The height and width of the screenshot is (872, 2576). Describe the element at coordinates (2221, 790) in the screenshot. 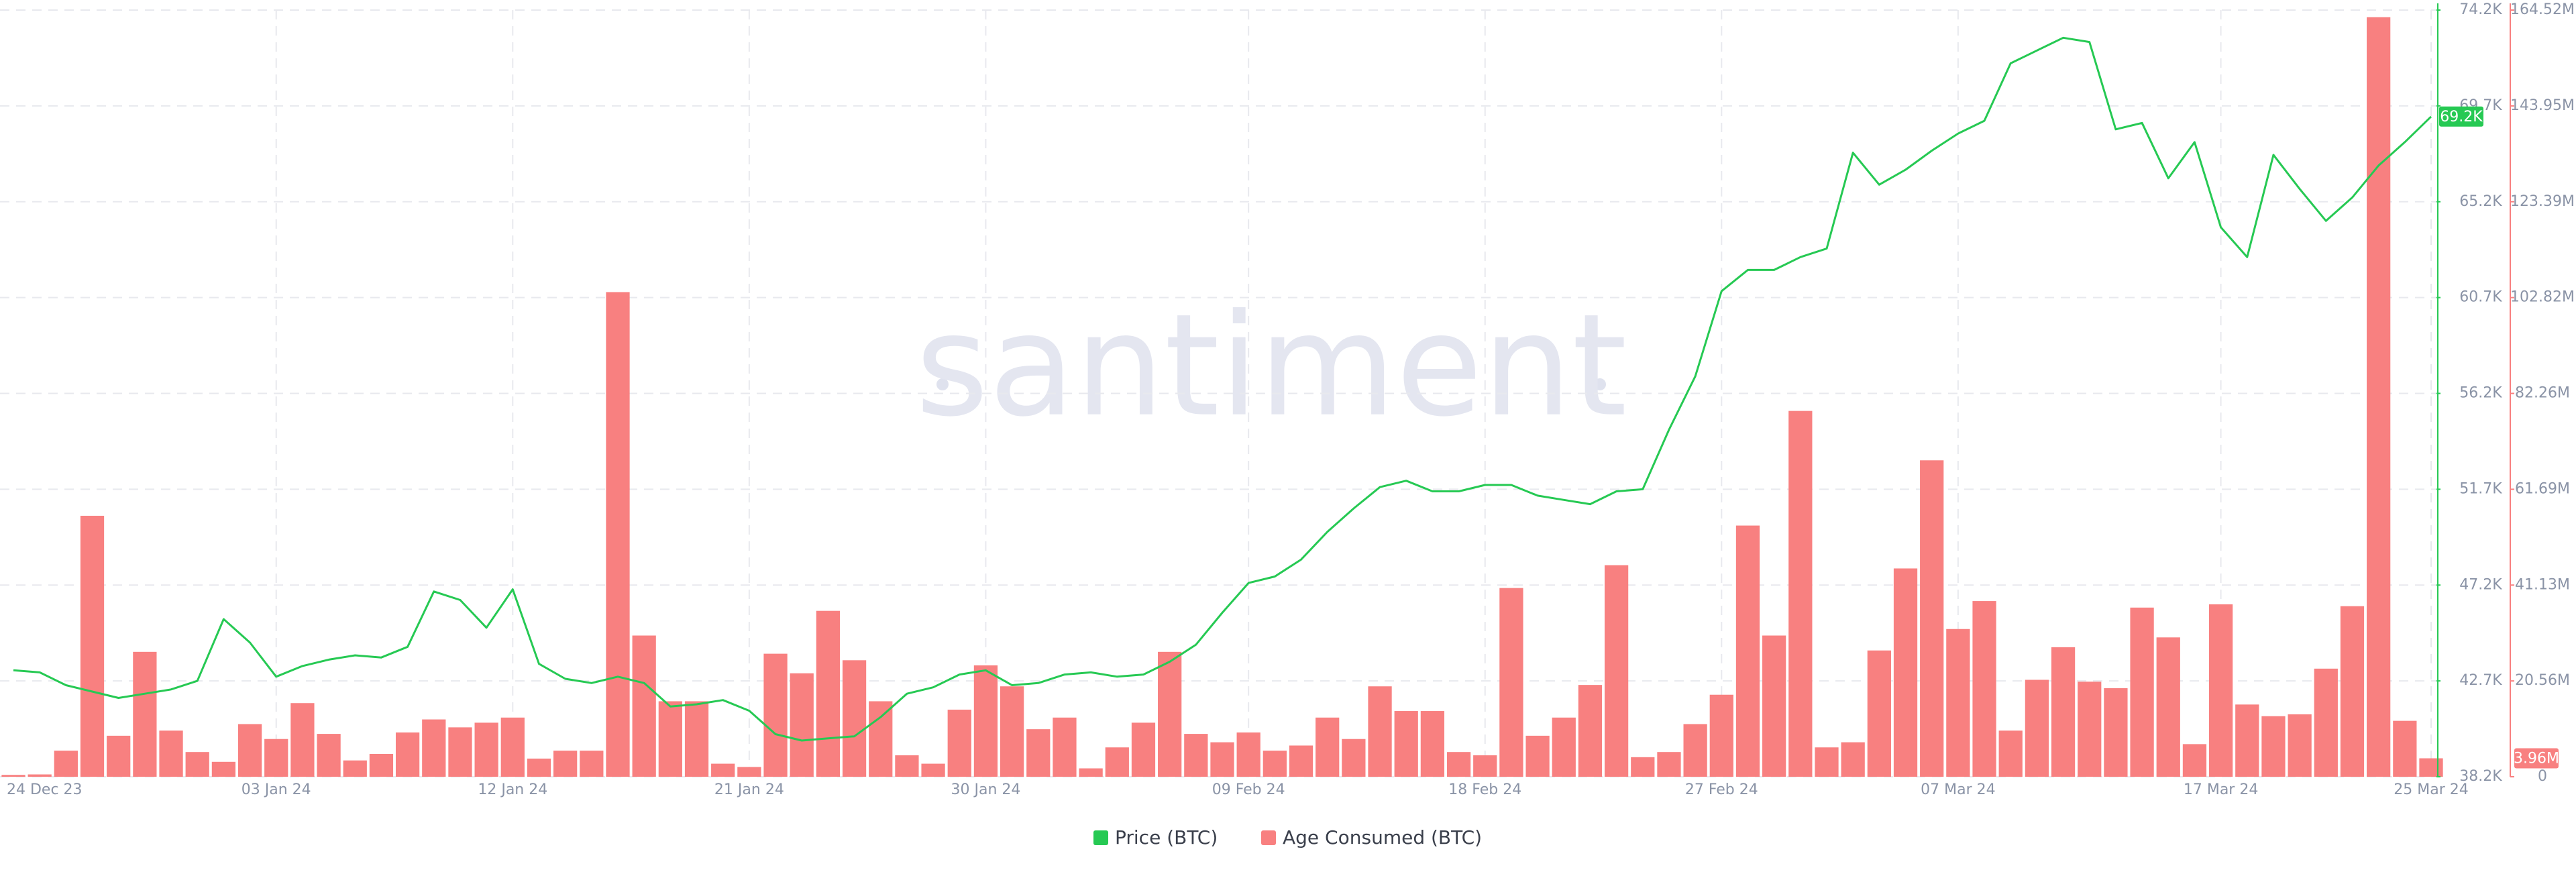

I see `x-tick-label: 17 Mar 24` at that location.